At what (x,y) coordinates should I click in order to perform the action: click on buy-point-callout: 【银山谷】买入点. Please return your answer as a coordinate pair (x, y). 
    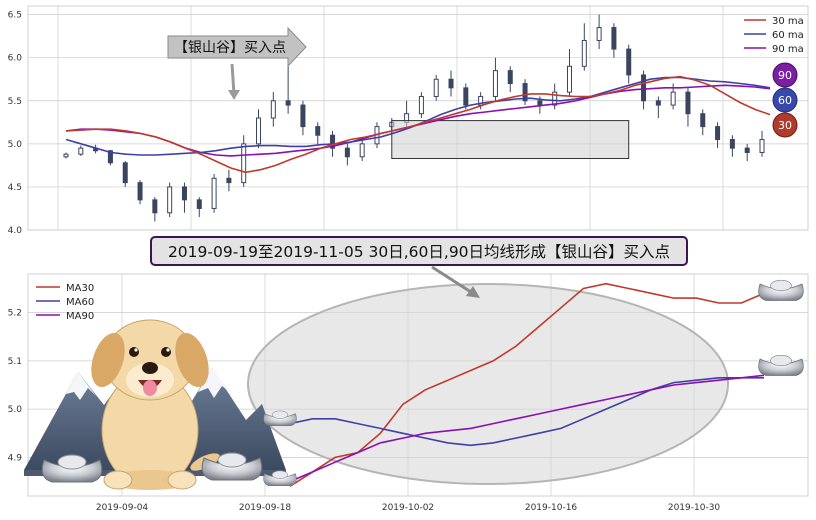
    Looking at the image, I should click on (237, 63).